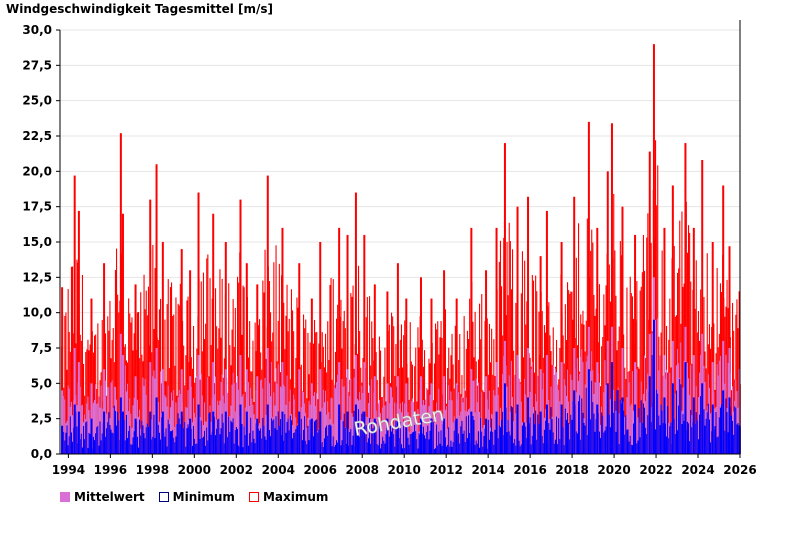 This screenshot has height=550, width=800. What do you see at coordinates (253, 497) in the screenshot?
I see `legend-swatch-maximum` at bounding box center [253, 497].